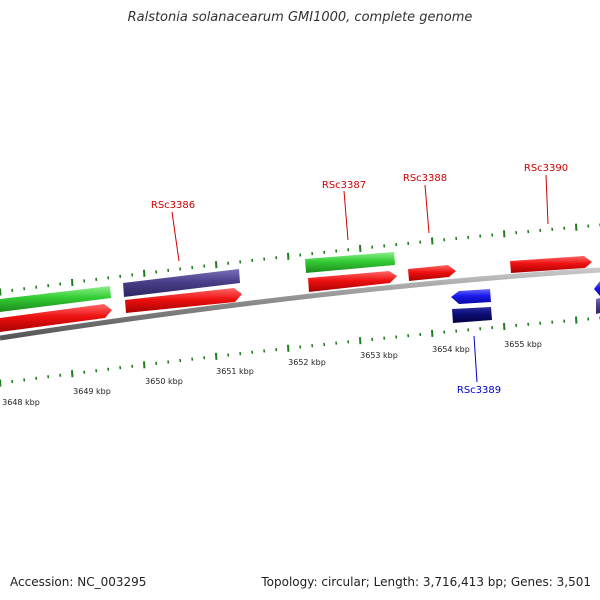  Describe the element at coordinates (352, 281) in the screenshot. I see `cds-forward-rsc3387` at that location.